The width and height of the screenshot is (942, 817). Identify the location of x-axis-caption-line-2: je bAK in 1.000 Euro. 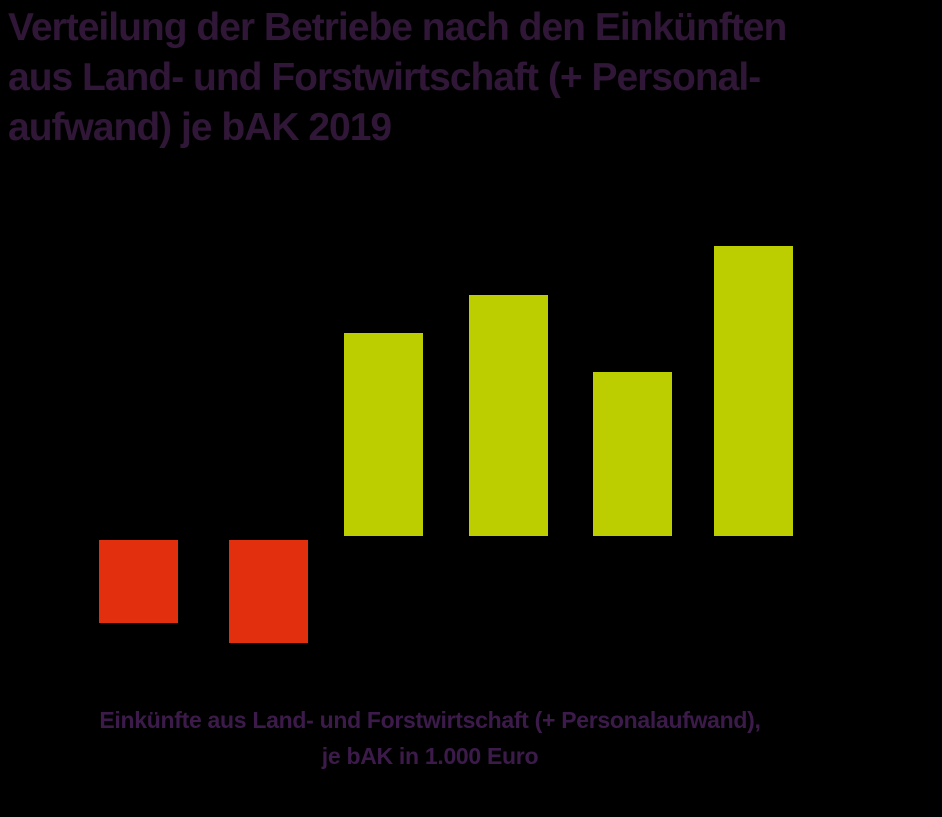
(430, 756).